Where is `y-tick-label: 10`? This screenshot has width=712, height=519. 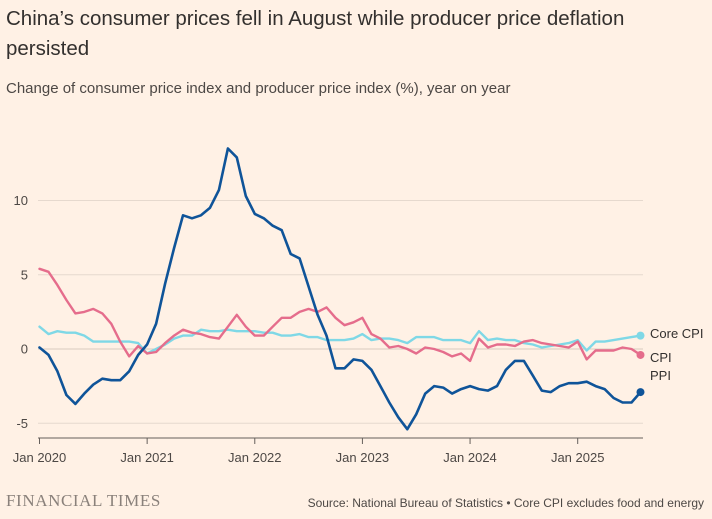 y-tick-label: 10 is located at coordinates (21, 200).